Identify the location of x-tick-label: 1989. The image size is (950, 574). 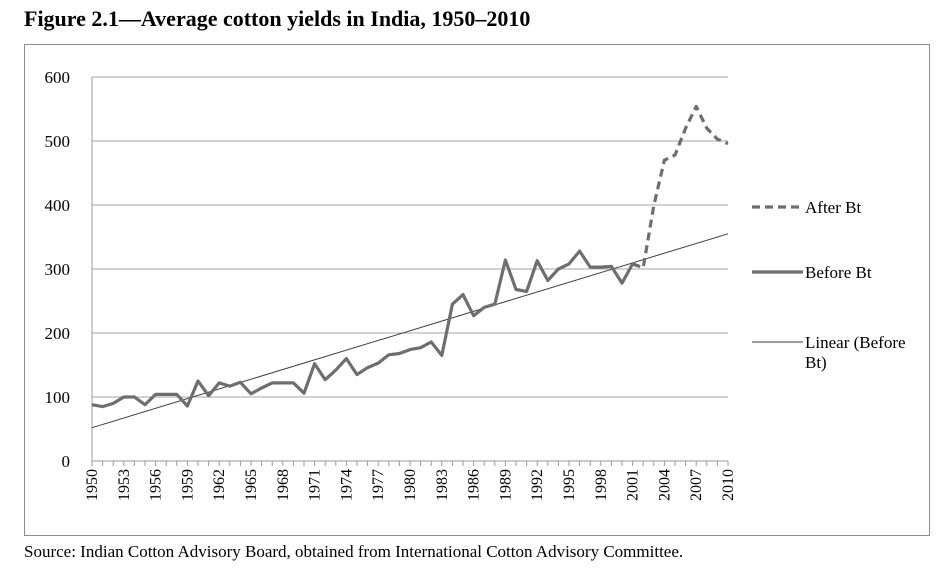
(505, 485).